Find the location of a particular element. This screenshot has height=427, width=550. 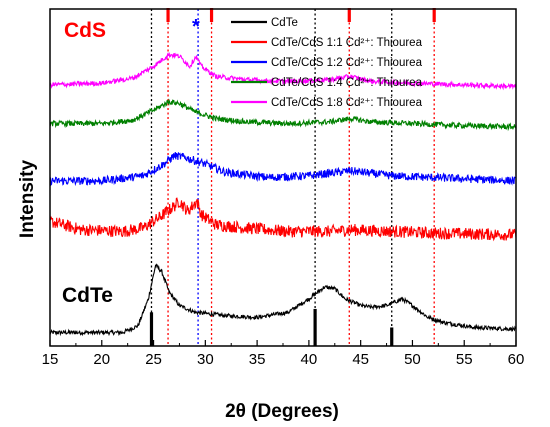

asterisk-label: * is located at coordinates (196, 27).